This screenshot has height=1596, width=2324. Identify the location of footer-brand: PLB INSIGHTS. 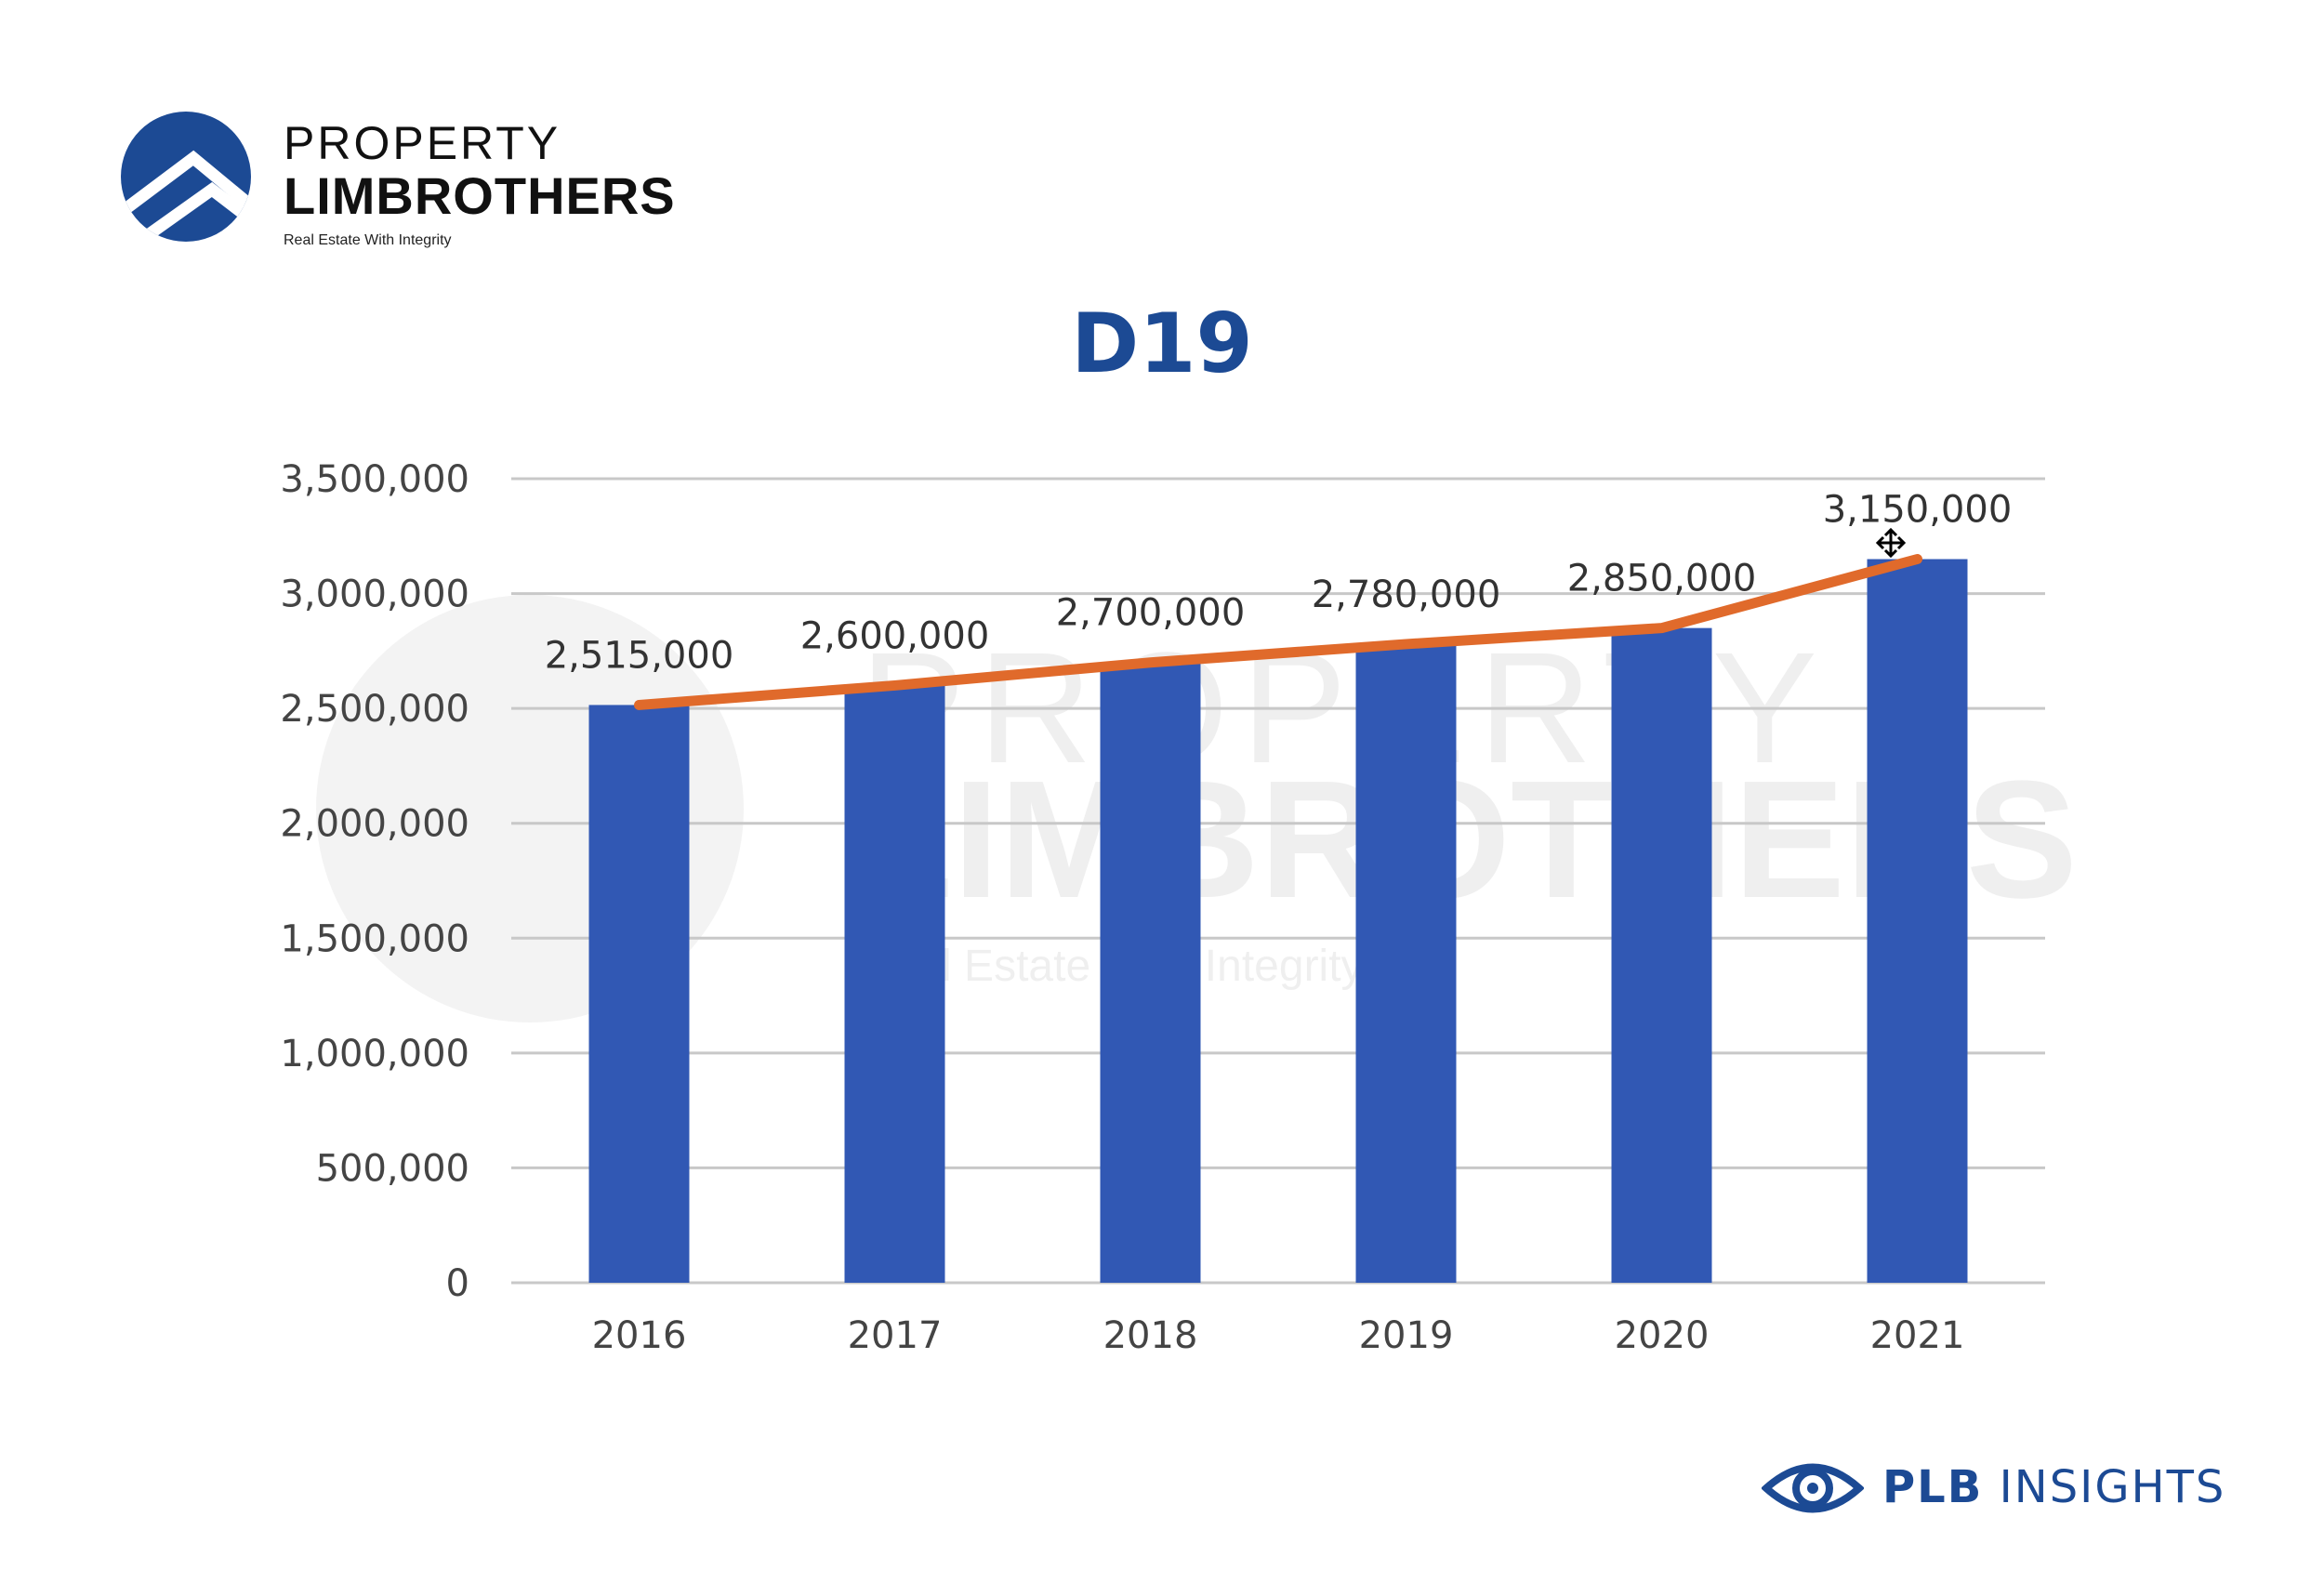
(2003, 1487).